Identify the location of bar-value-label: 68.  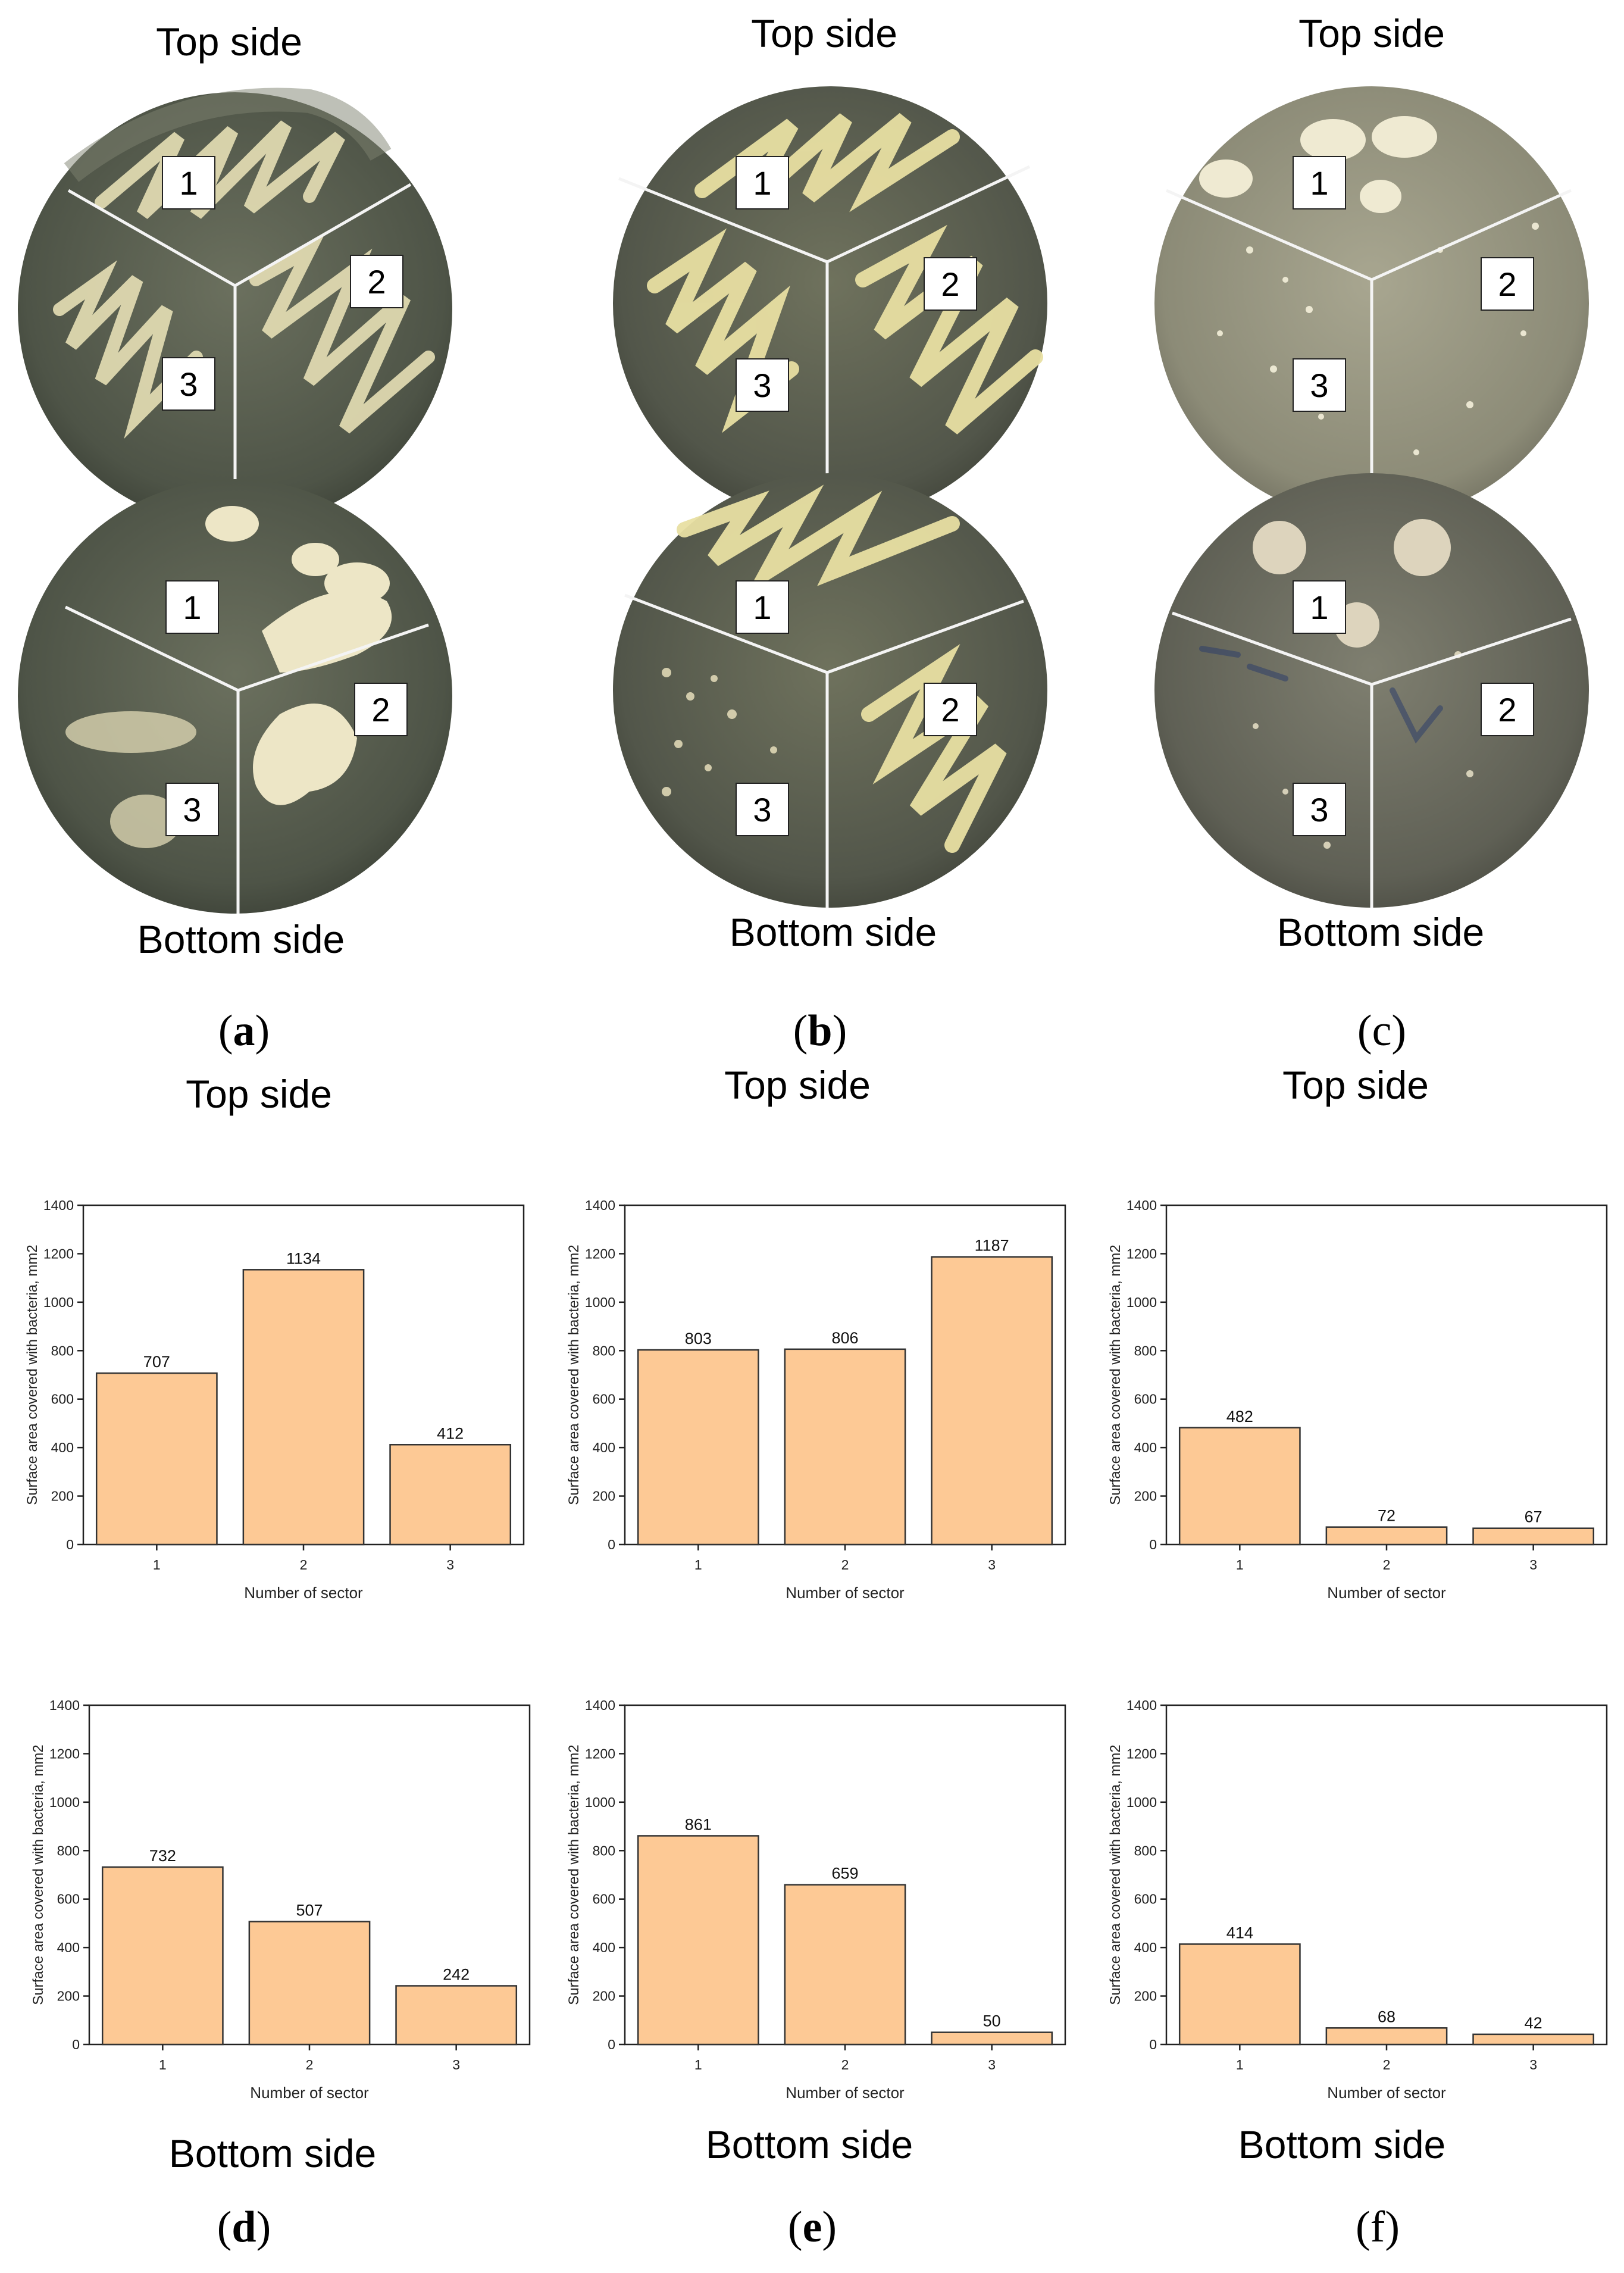
(1386, 2016).